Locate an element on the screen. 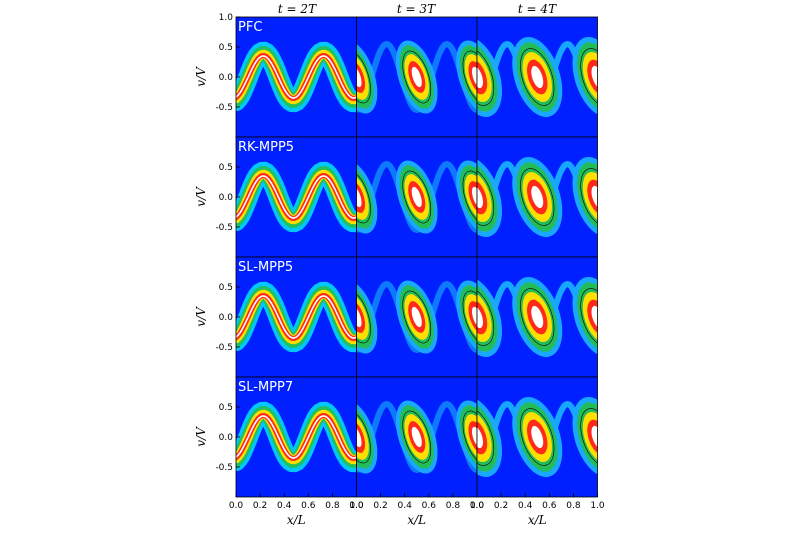  column-titles: t = 2T t = 3T t = 4T is located at coordinates (417, 9).